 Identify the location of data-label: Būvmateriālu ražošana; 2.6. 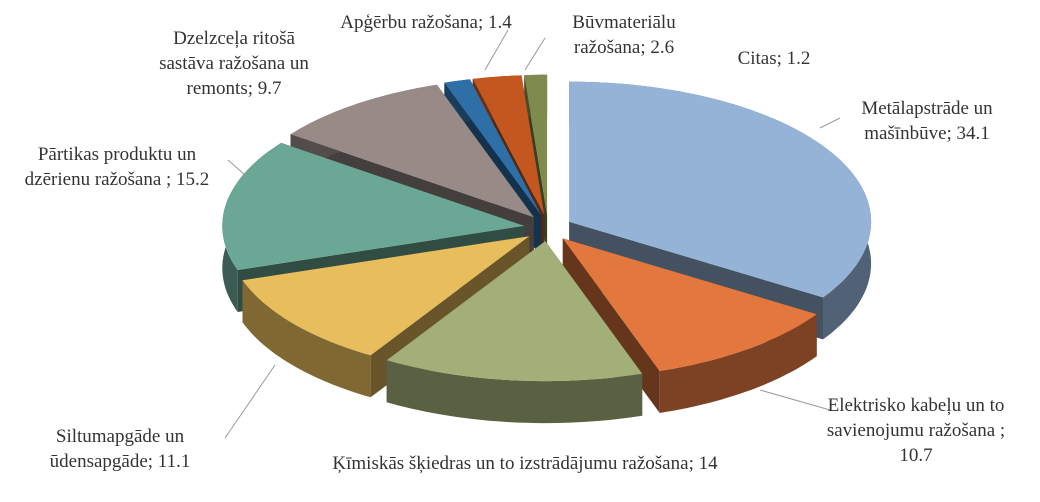
(624, 35).